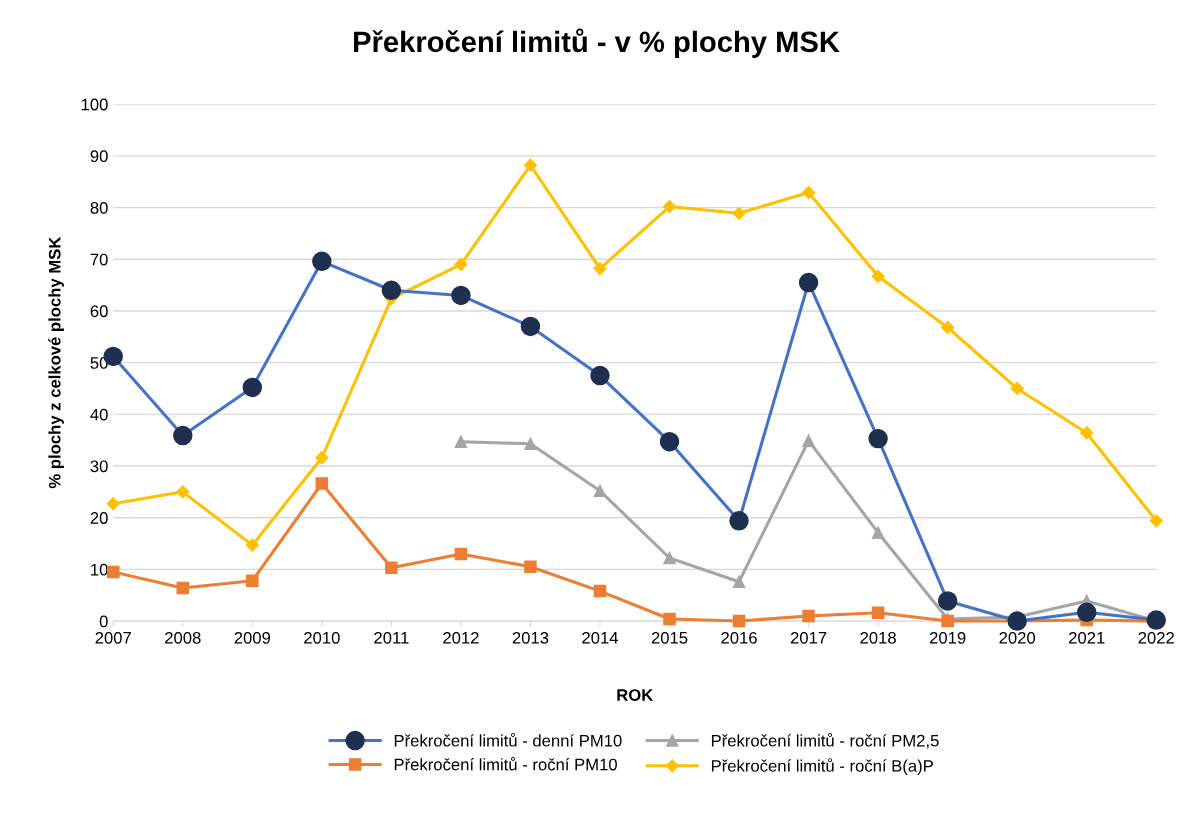 The image size is (1192, 814). I want to click on y-tick-label: 40, so click(99, 414).